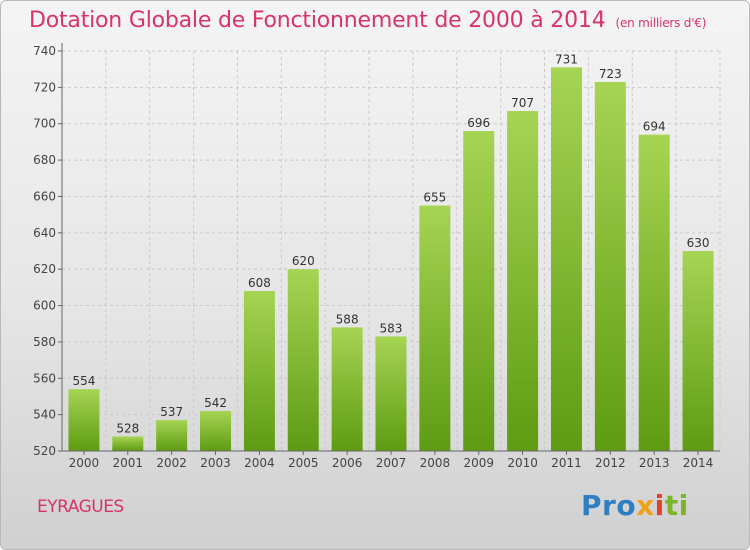  Describe the element at coordinates (391, 463) in the screenshot. I see `x-tick-label: 2007` at that location.